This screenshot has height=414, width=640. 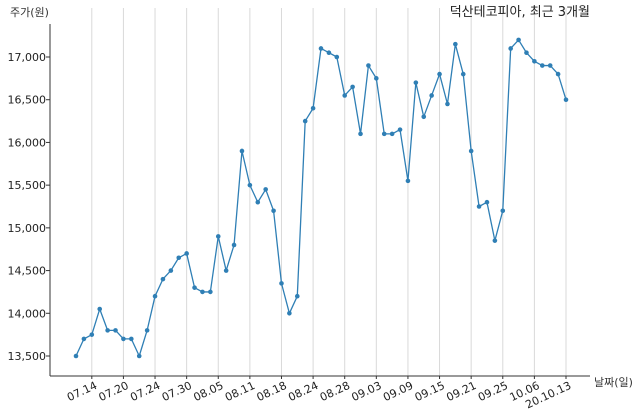 I want to click on x-tick-label: 09.21, so click(x=461, y=391).